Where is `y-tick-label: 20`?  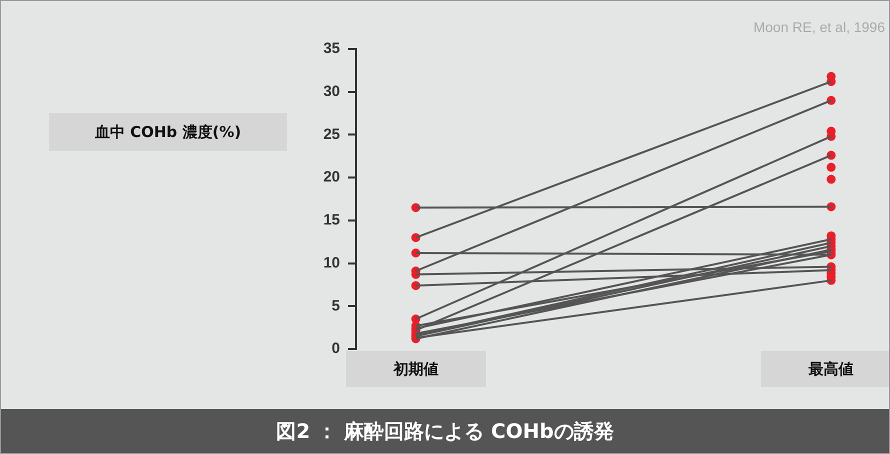 y-tick-label: 20 is located at coordinates (331, 177).